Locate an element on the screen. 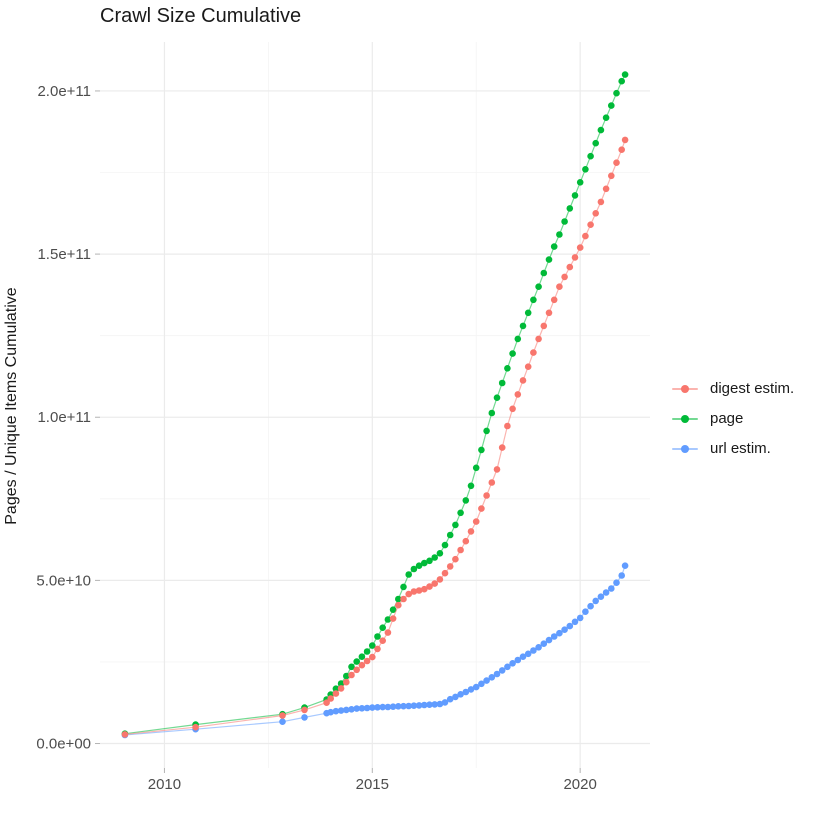  legend-label-page: page is located at coordinates (727, 418).